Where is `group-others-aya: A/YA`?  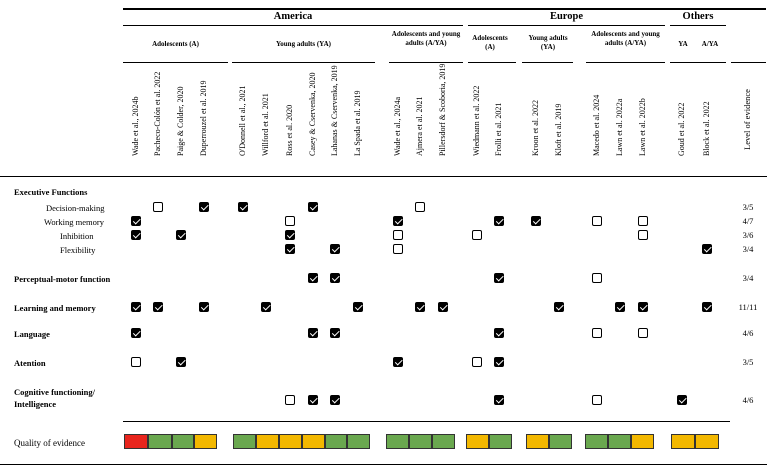 group-others-aya: A/YA is located at coordinates (710, 44).